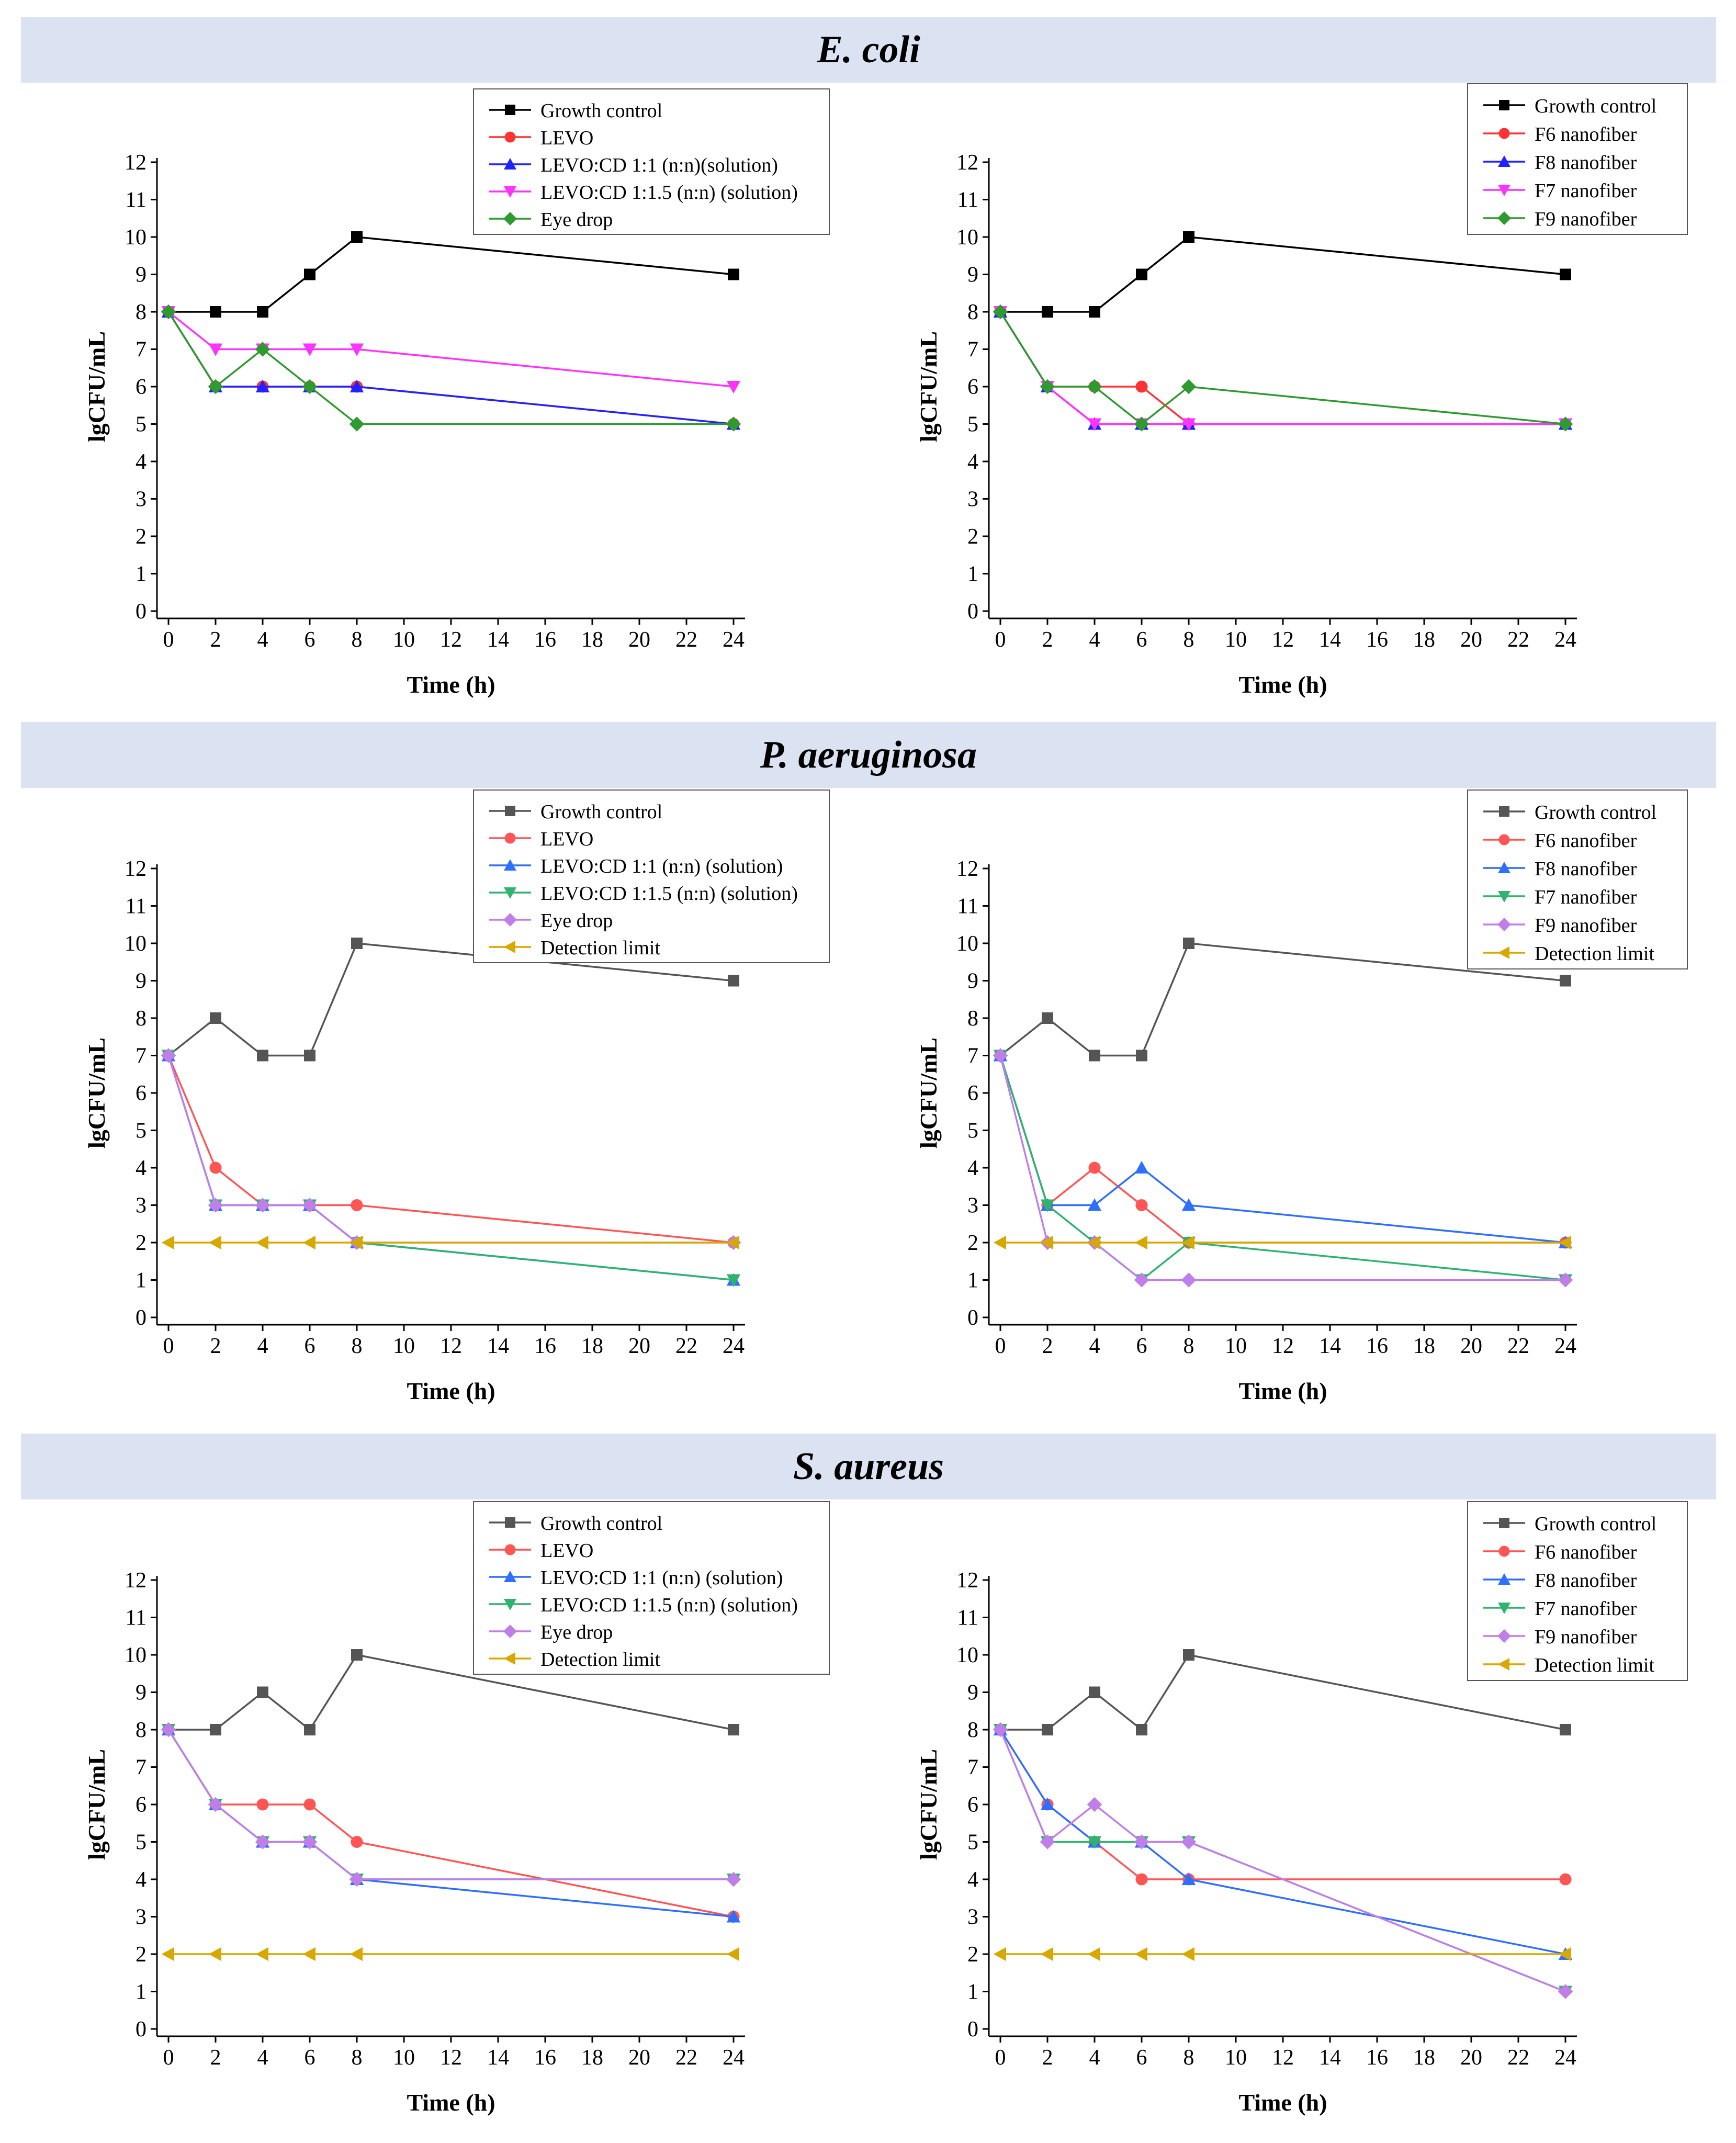 The width and height of the screenshot is (1736, 2143). I want to click on y-tick-label: 6, so click(973, 387).